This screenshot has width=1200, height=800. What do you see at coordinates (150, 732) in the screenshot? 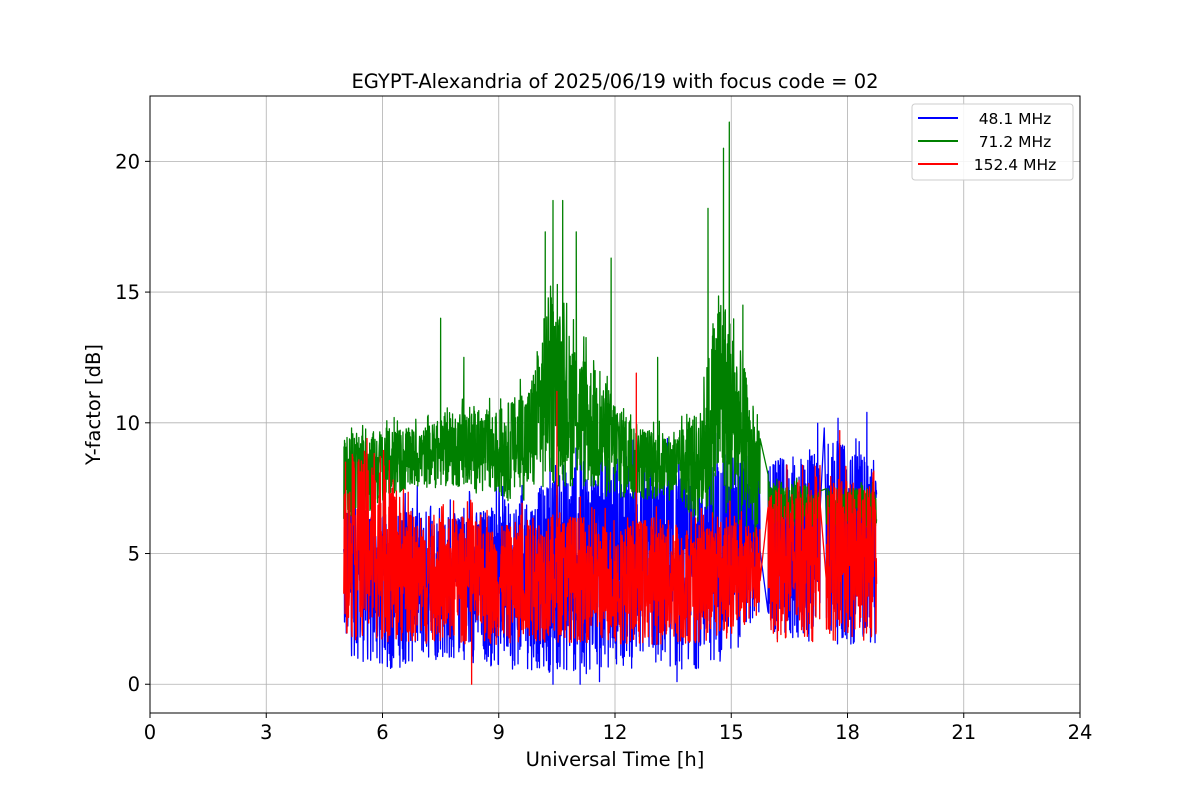
I see `x-tick-label: 0` at bounding box center [150, 732].